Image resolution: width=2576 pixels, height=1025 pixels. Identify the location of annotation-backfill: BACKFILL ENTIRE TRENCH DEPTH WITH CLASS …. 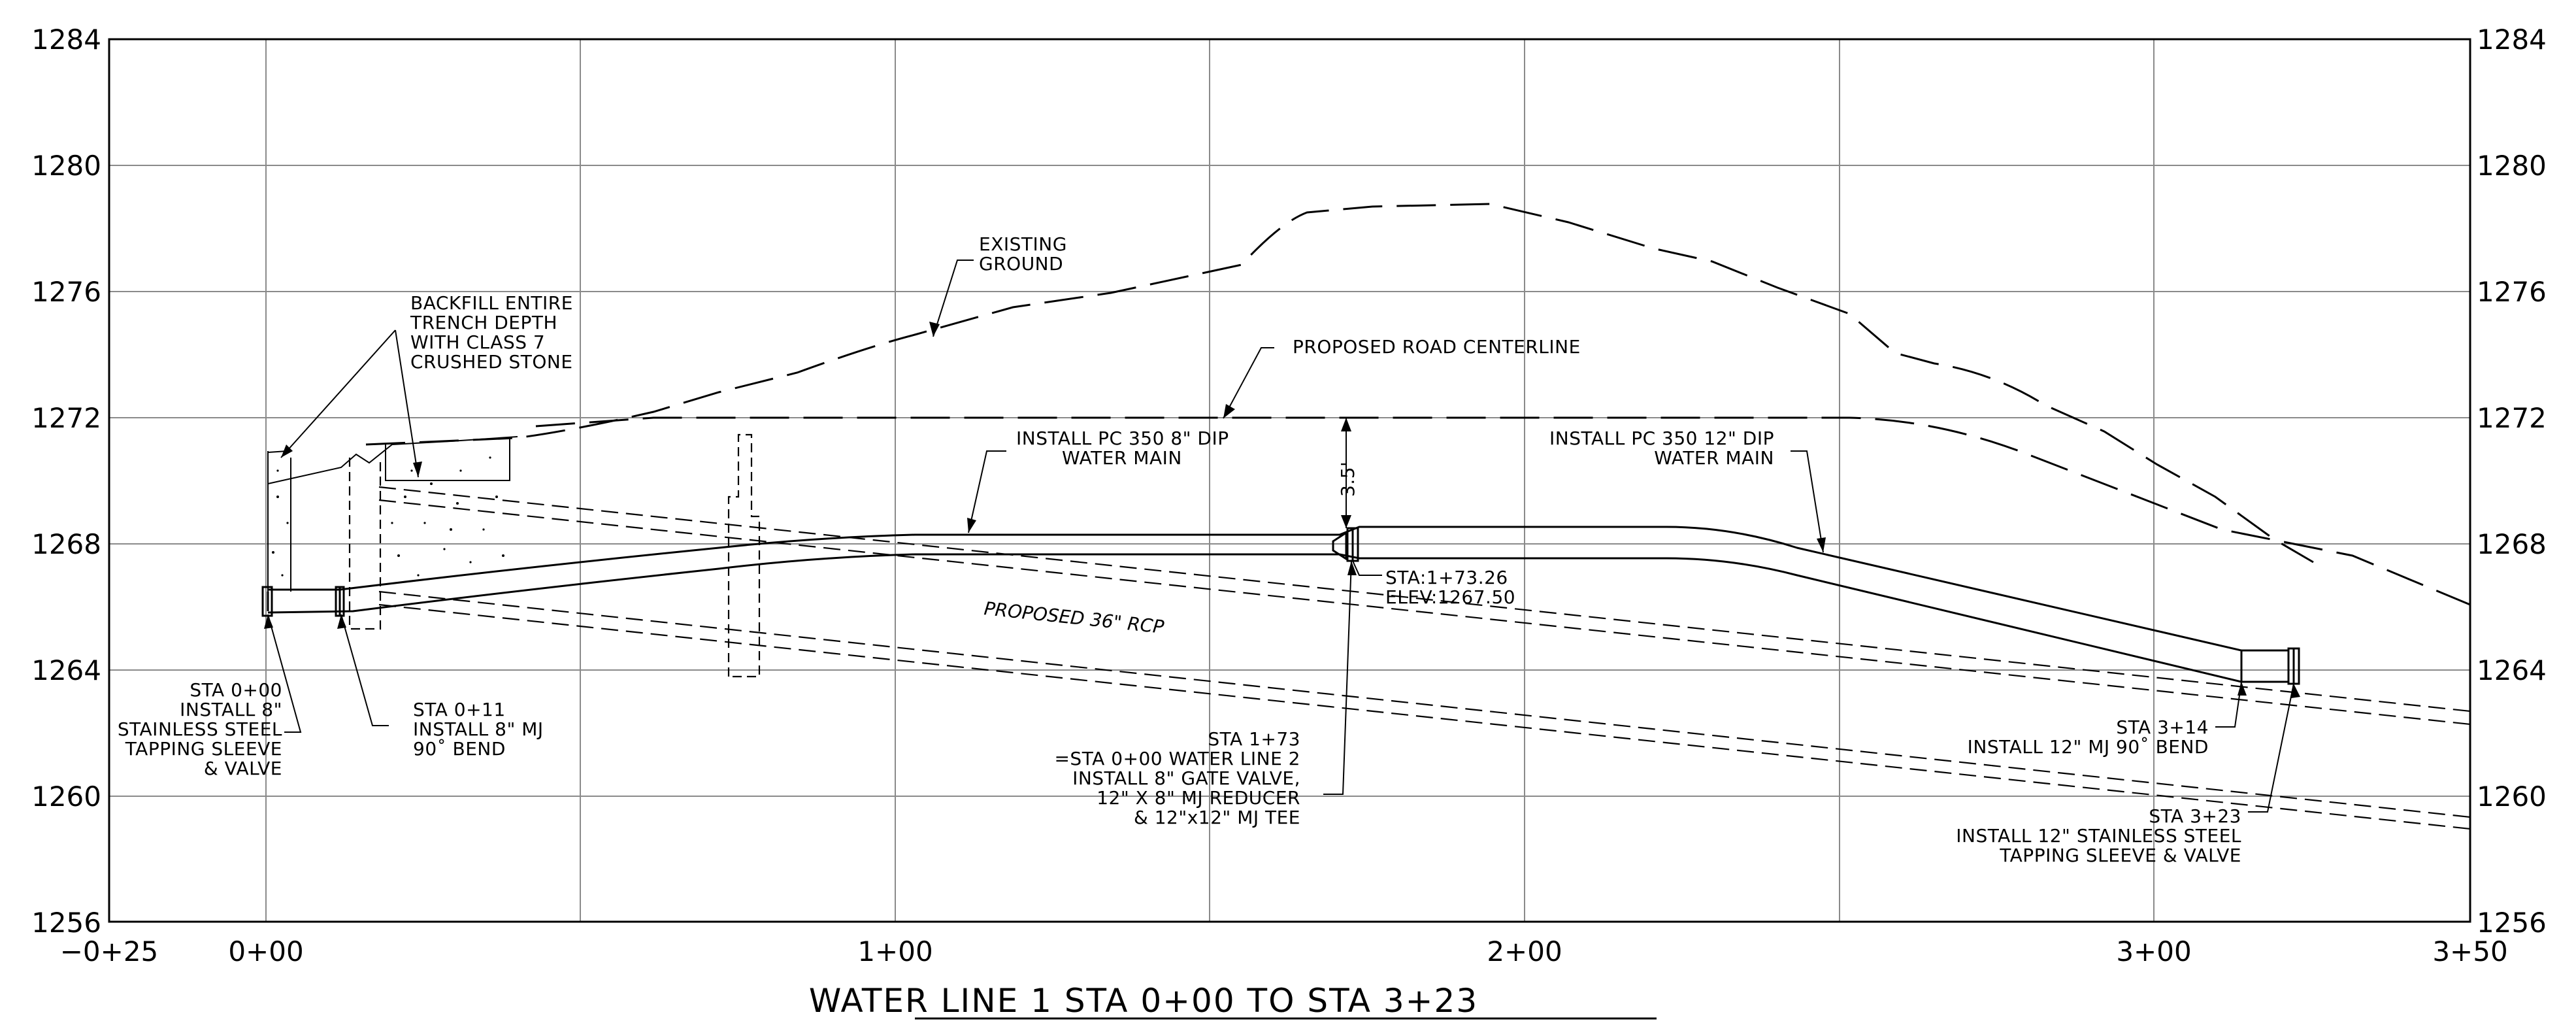
(491, 332).